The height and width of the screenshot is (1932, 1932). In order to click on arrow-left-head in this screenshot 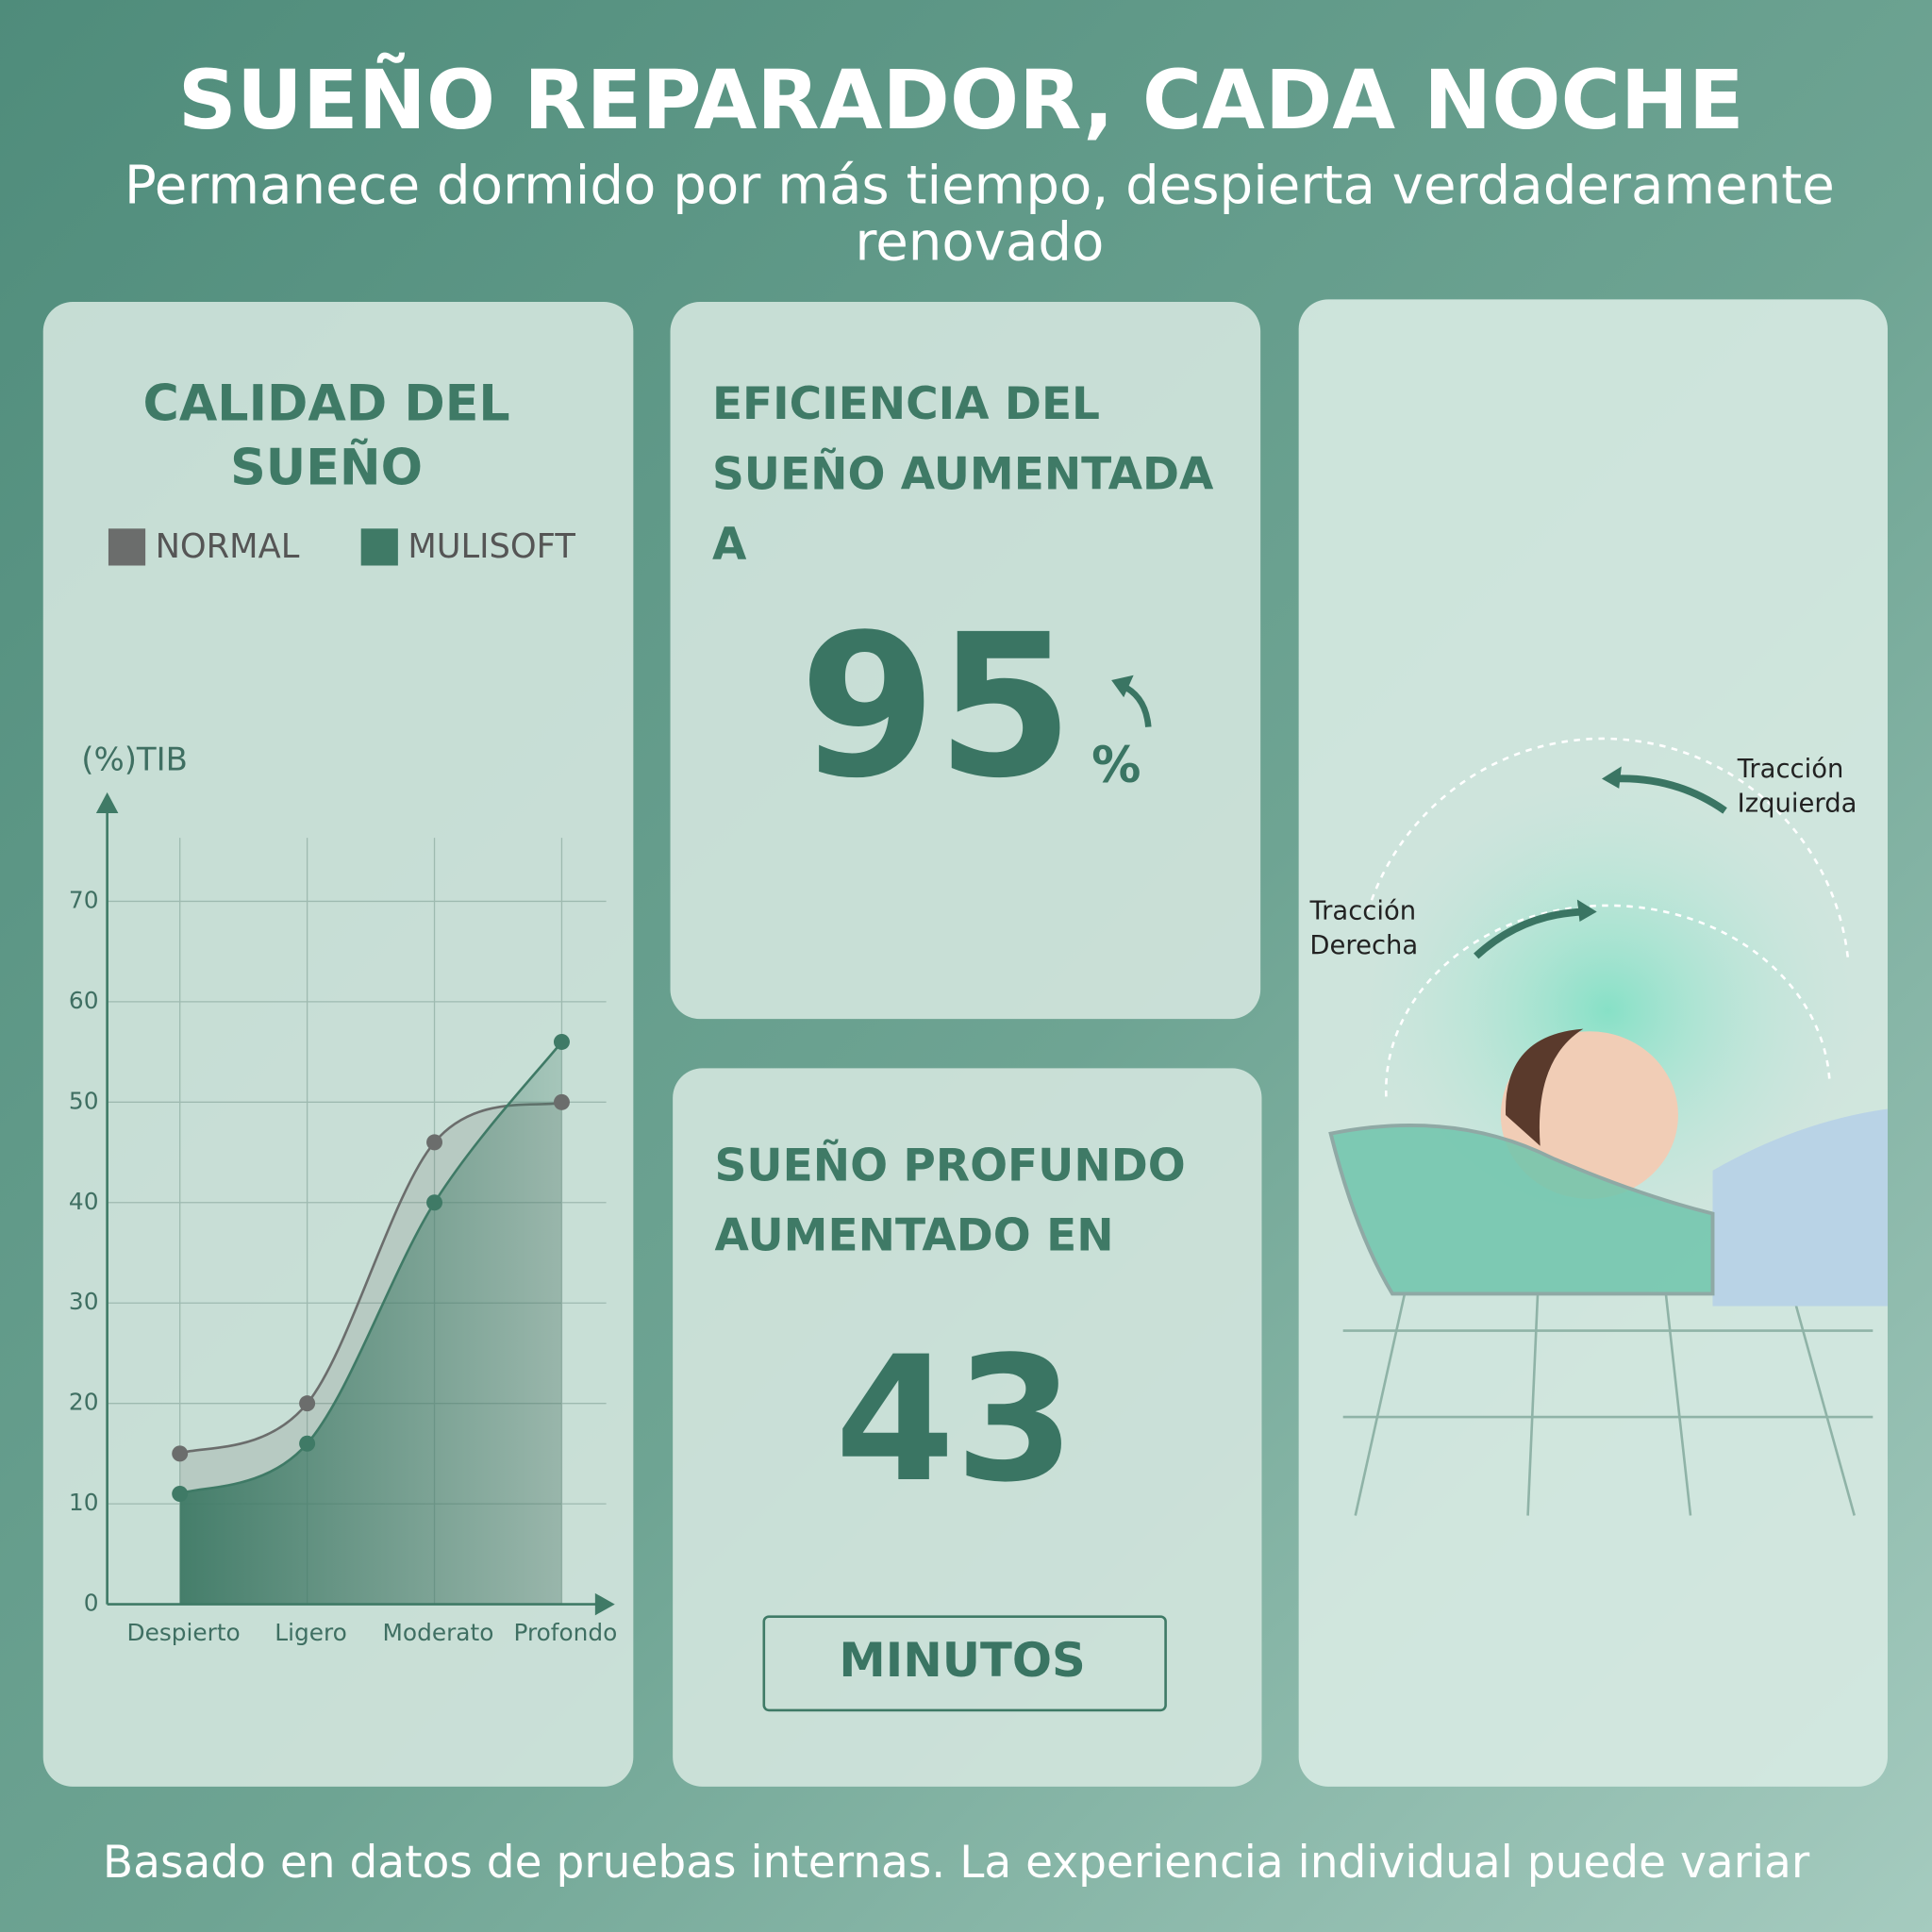, I will do `click(1611, 778)`.